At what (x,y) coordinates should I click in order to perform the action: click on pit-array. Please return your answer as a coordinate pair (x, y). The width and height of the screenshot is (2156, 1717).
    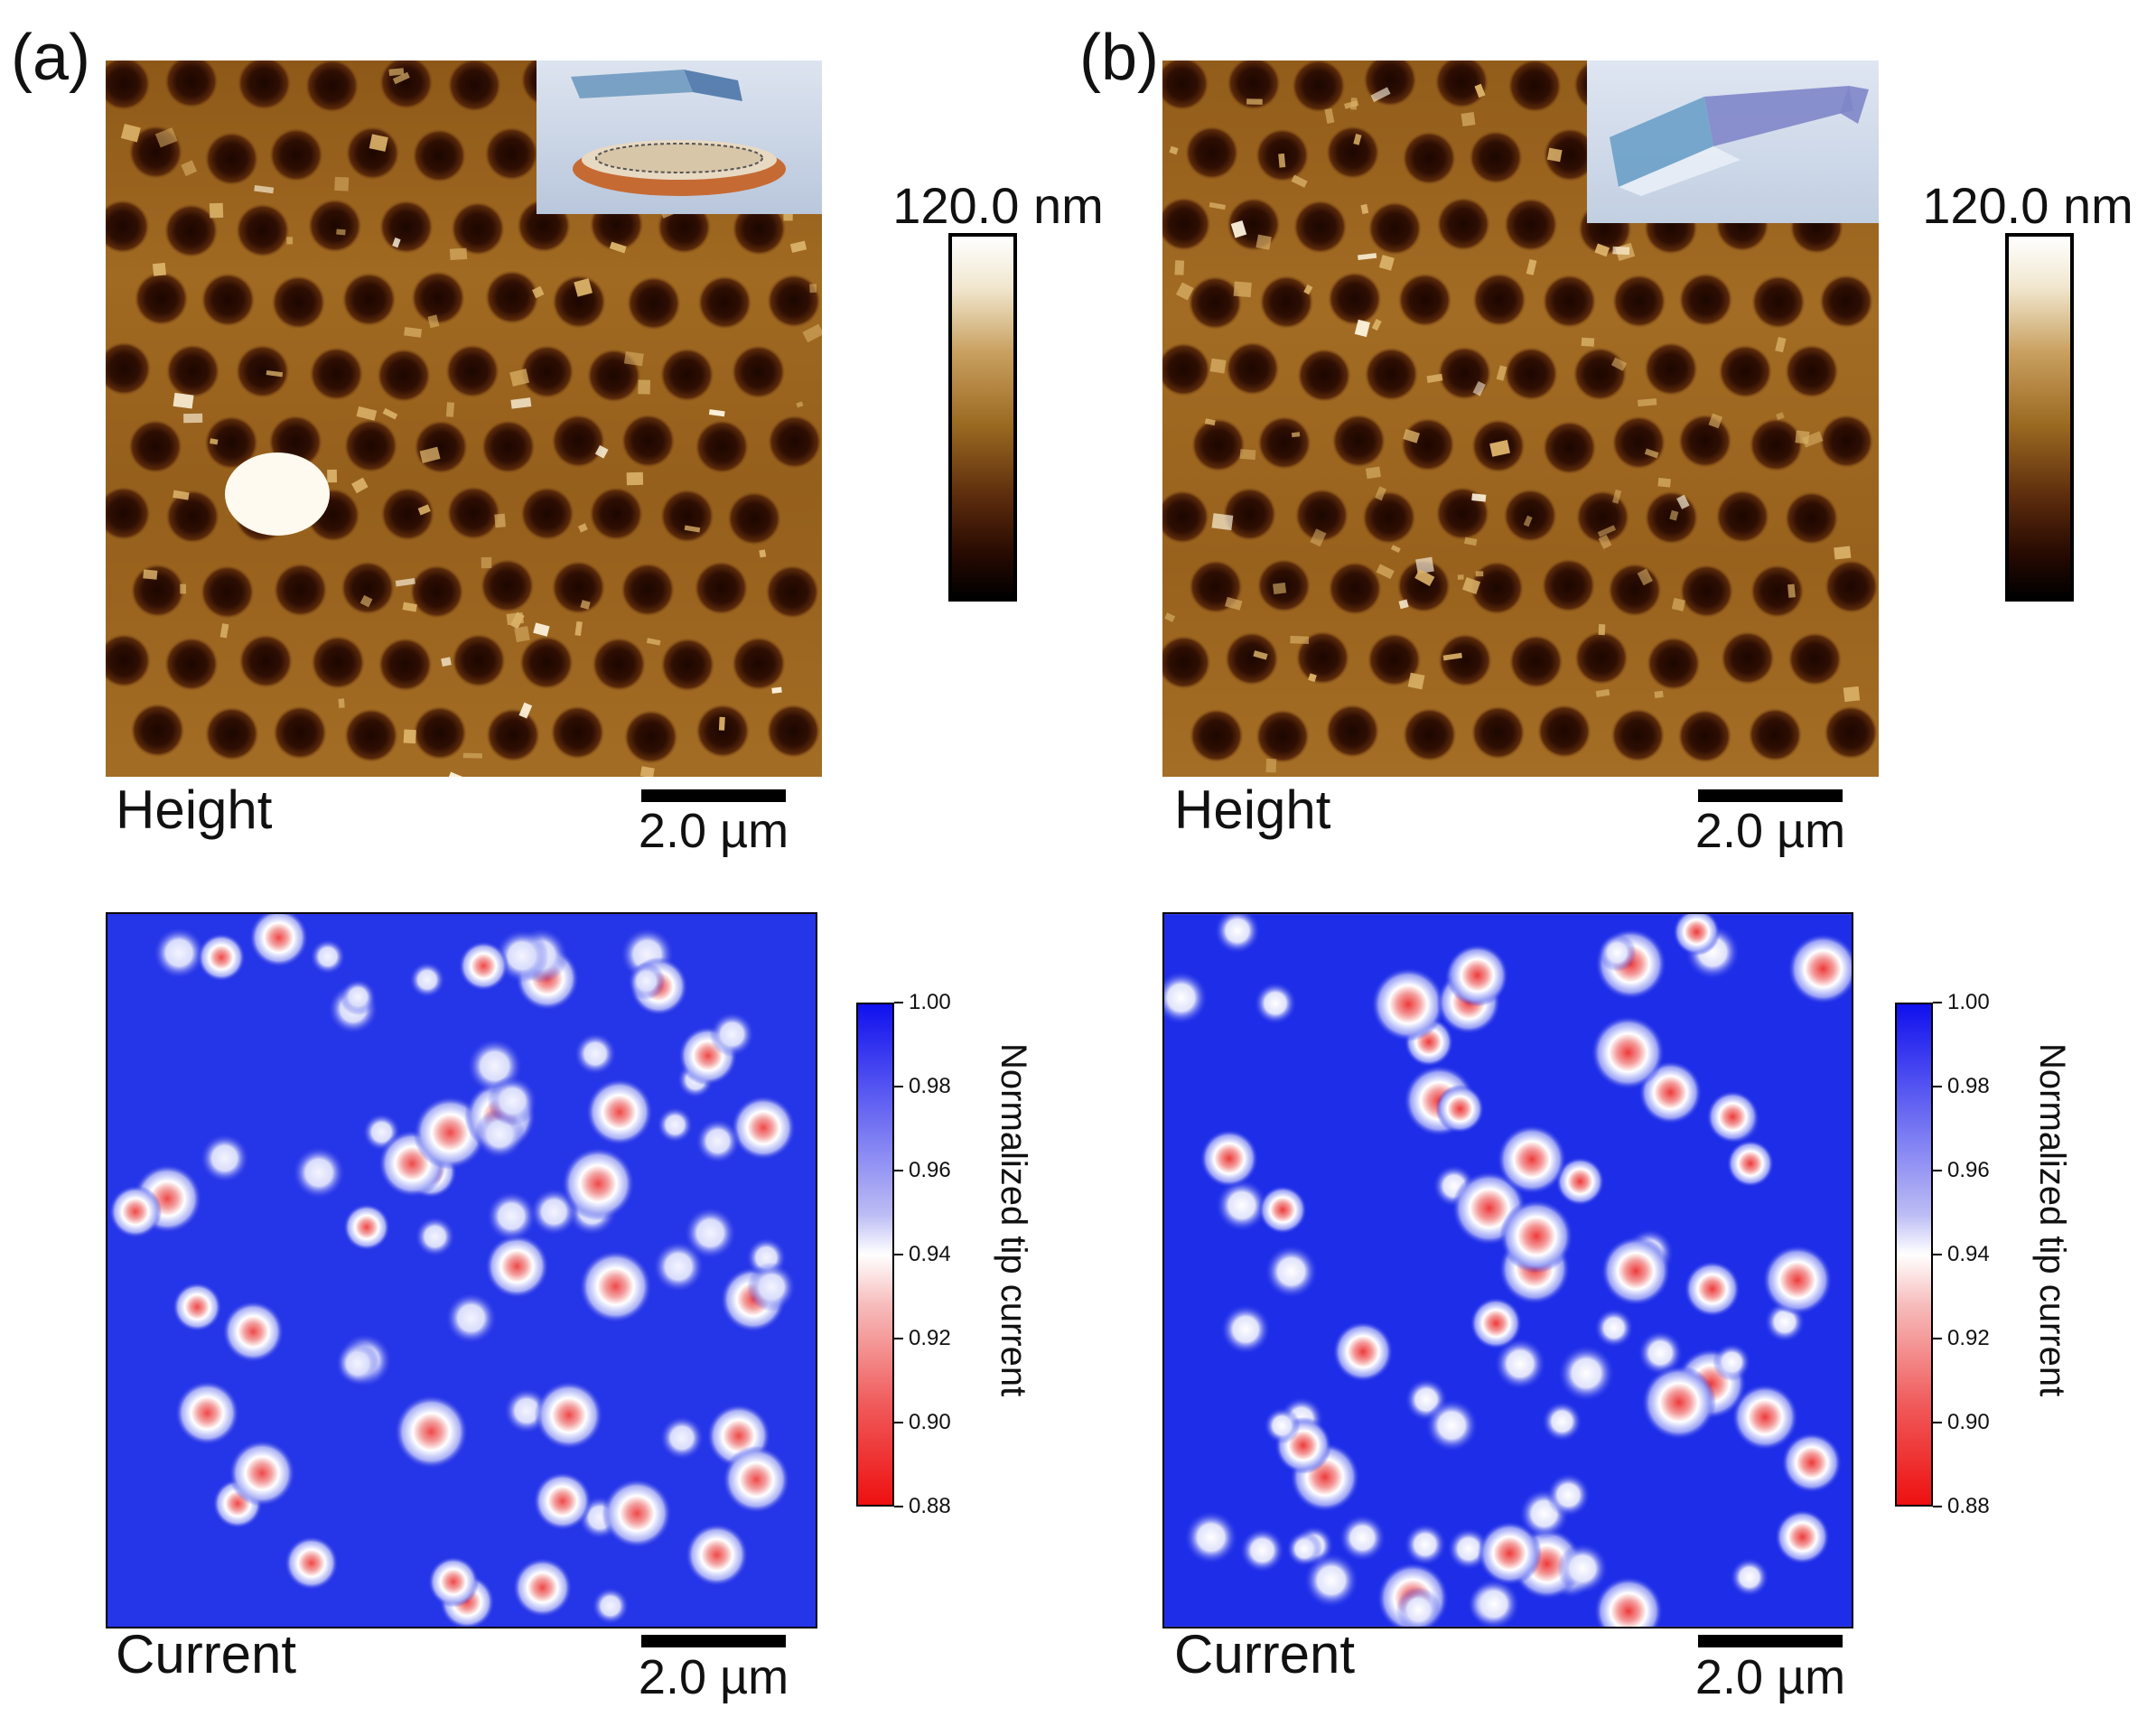
    Looking at the image, I should click on (464, 412).